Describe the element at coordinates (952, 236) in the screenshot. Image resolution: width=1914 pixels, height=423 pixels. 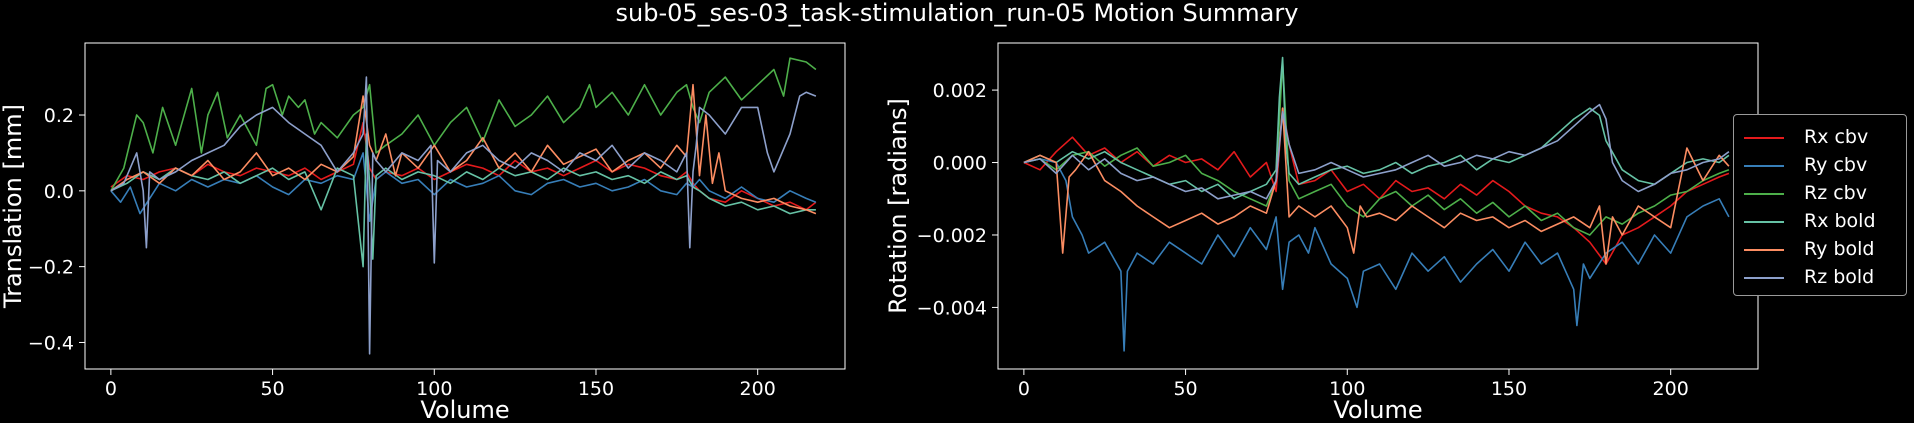
I see `y-tick-label: −0.002` at that location.